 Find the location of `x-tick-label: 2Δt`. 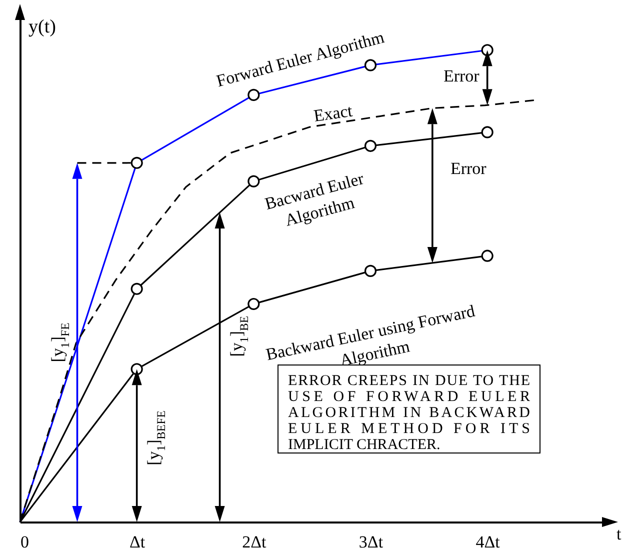

x-tick-label: 2Δt is located at coordinates (254, 542).